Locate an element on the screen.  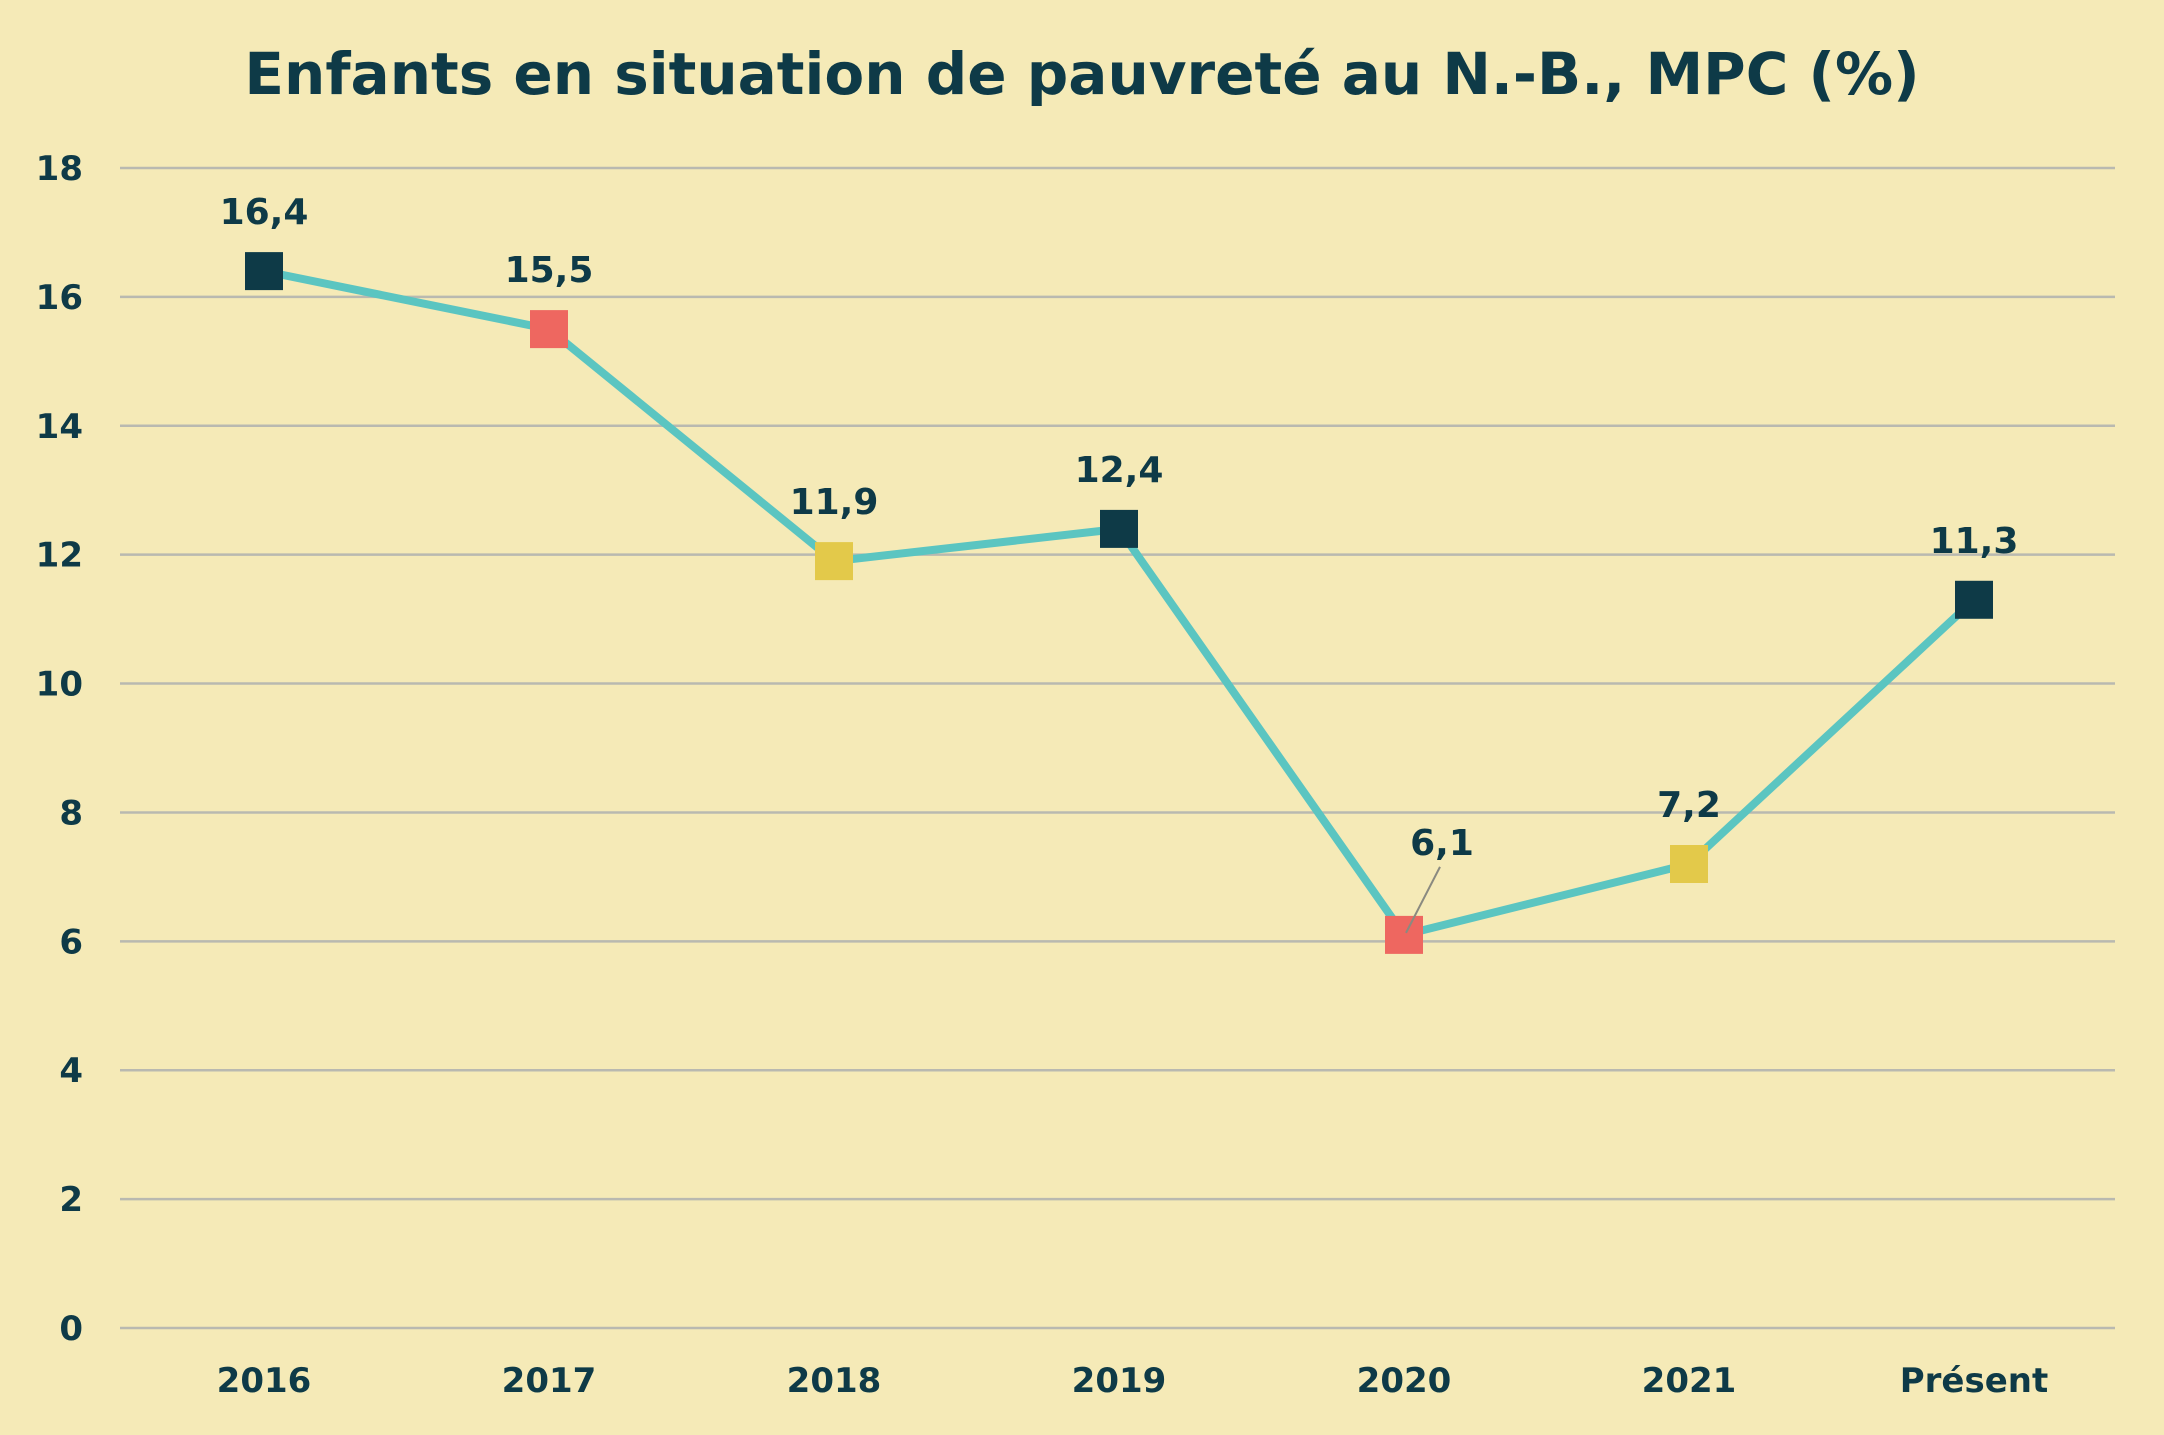
y-tick-label: 2 is located at coordinates (71, 1200).